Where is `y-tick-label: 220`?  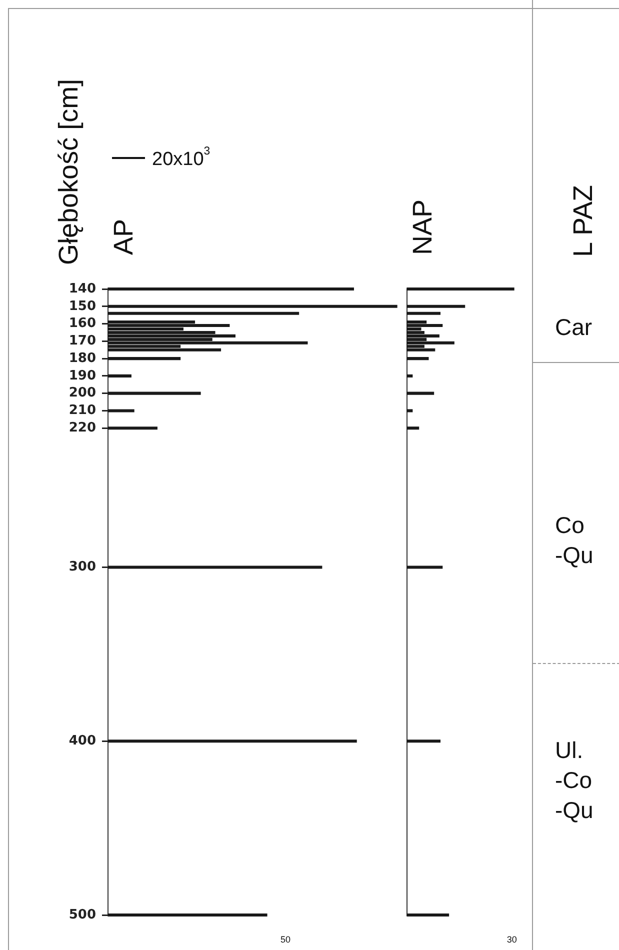 y-tick-label: 220 is located at coordinates (82, 428).